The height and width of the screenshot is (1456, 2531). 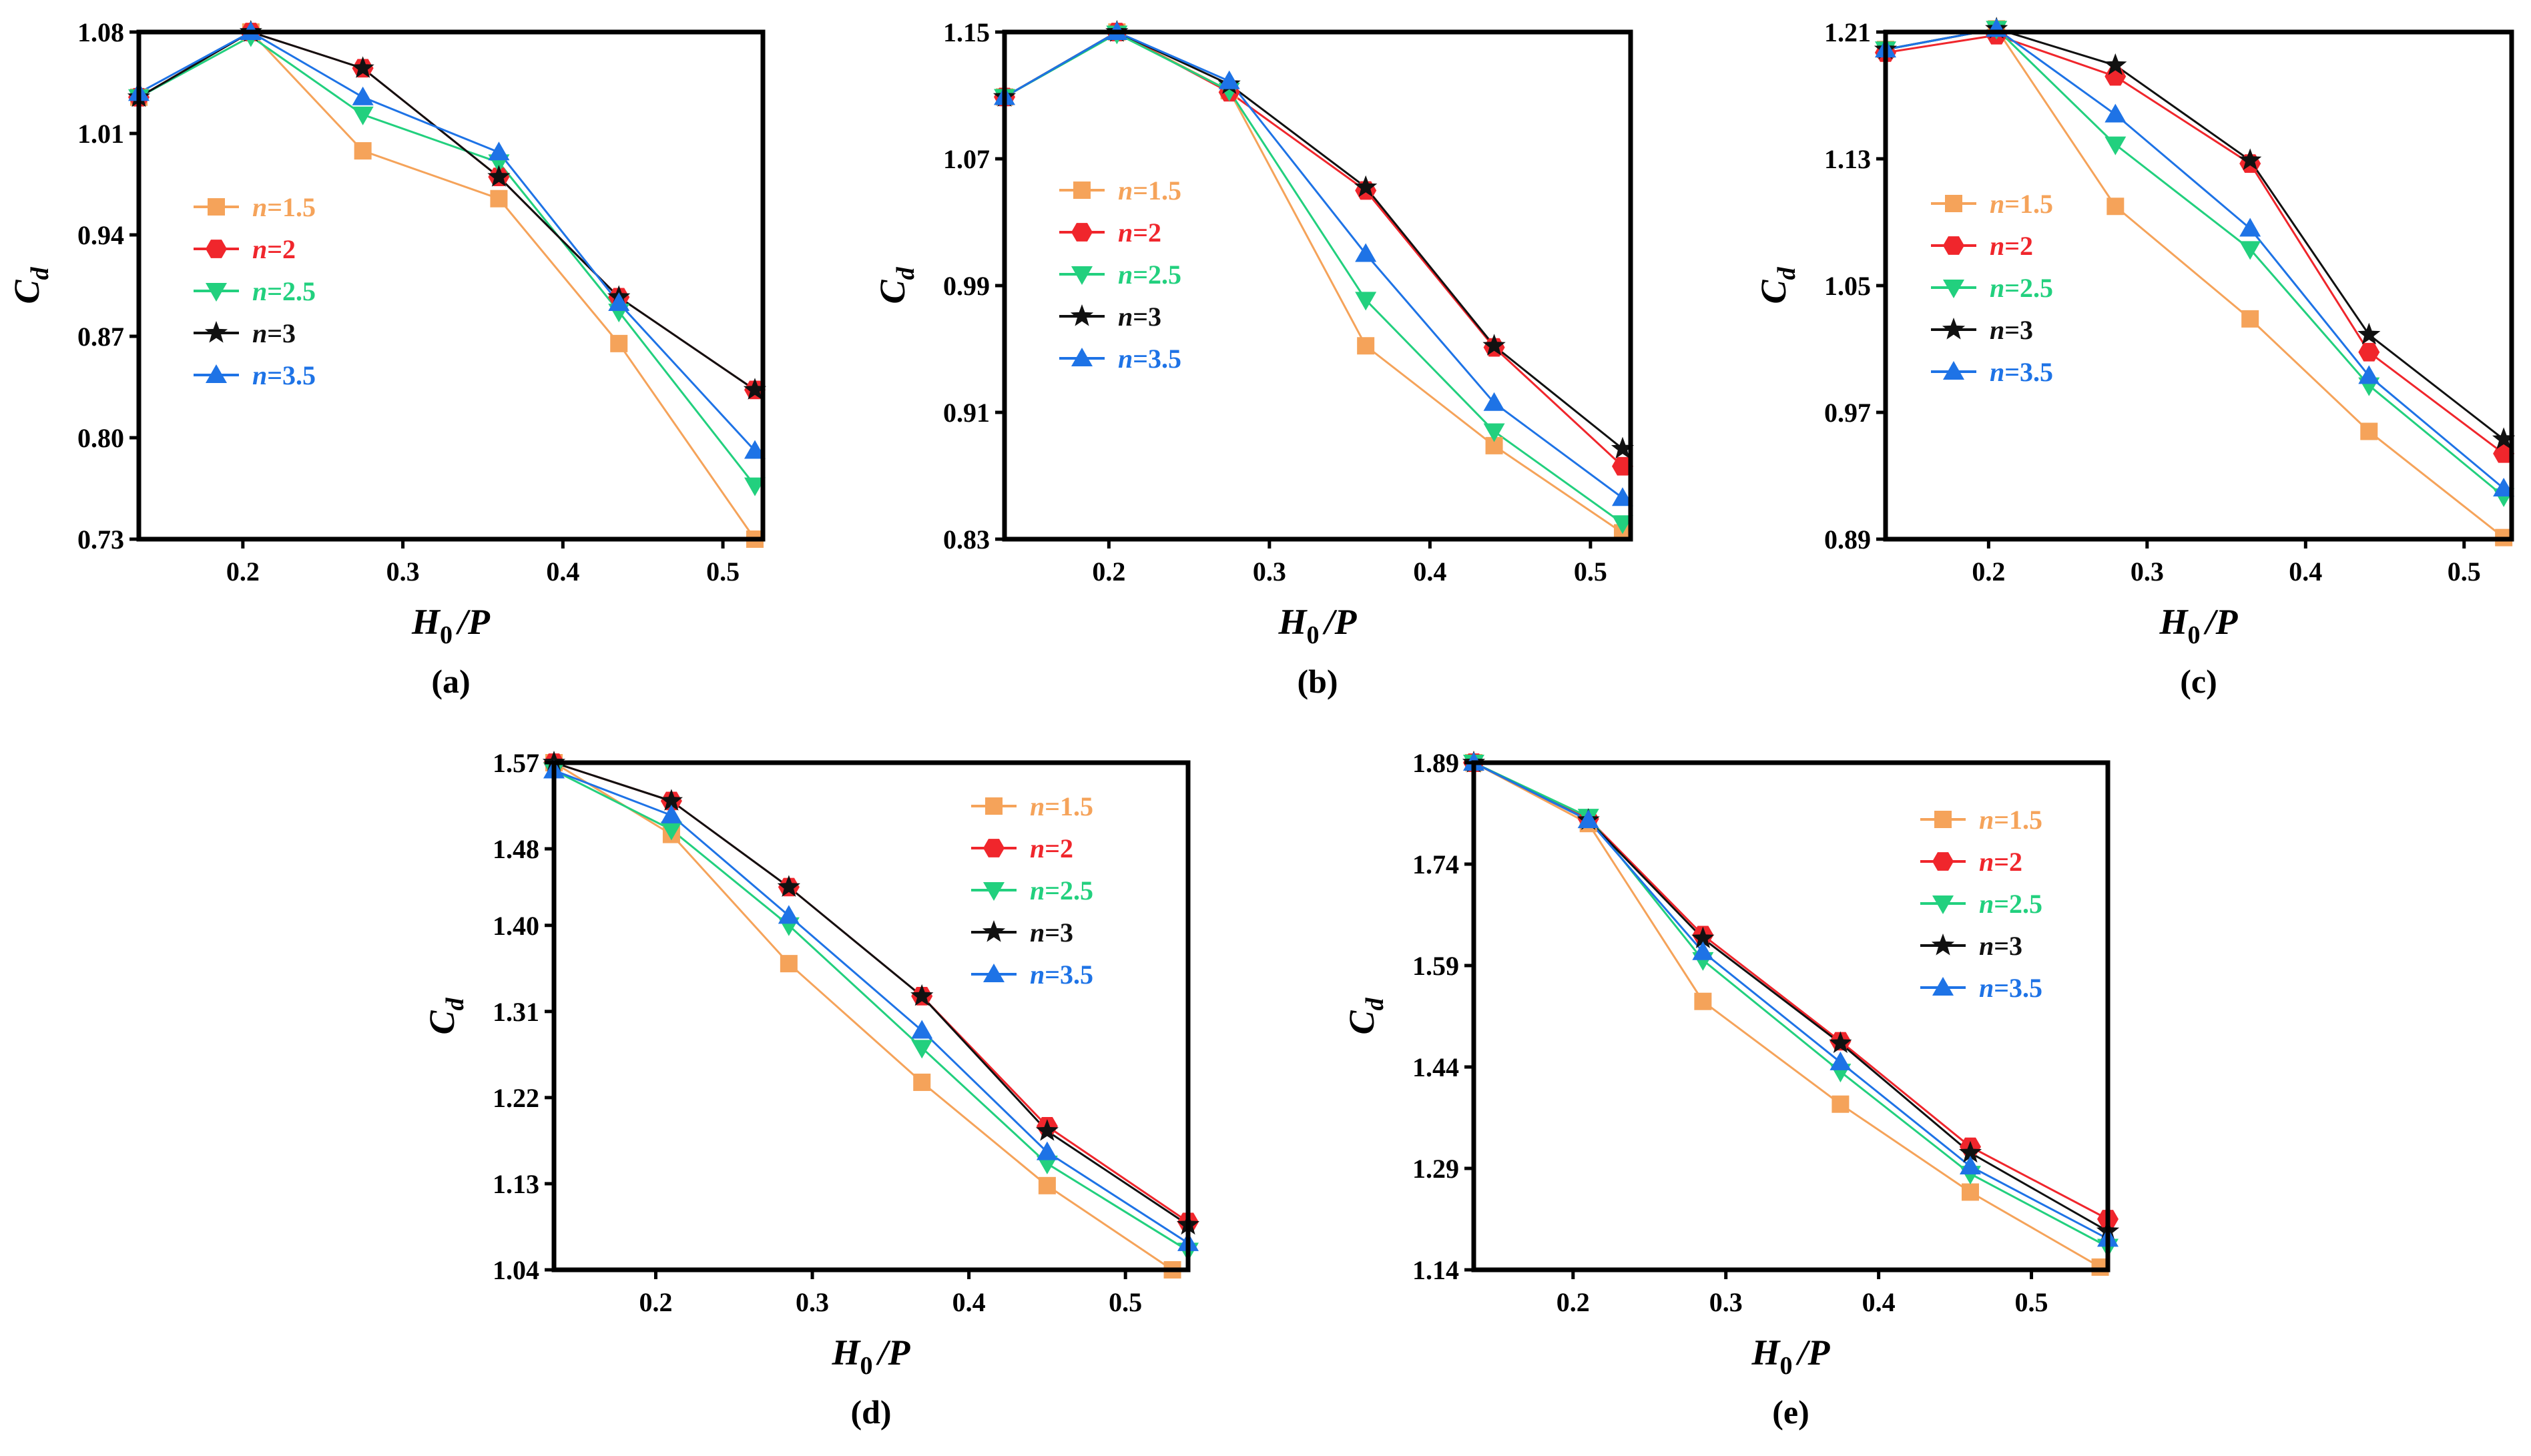 I want to click on panel-label: (c), so click(x=2198, y=681).